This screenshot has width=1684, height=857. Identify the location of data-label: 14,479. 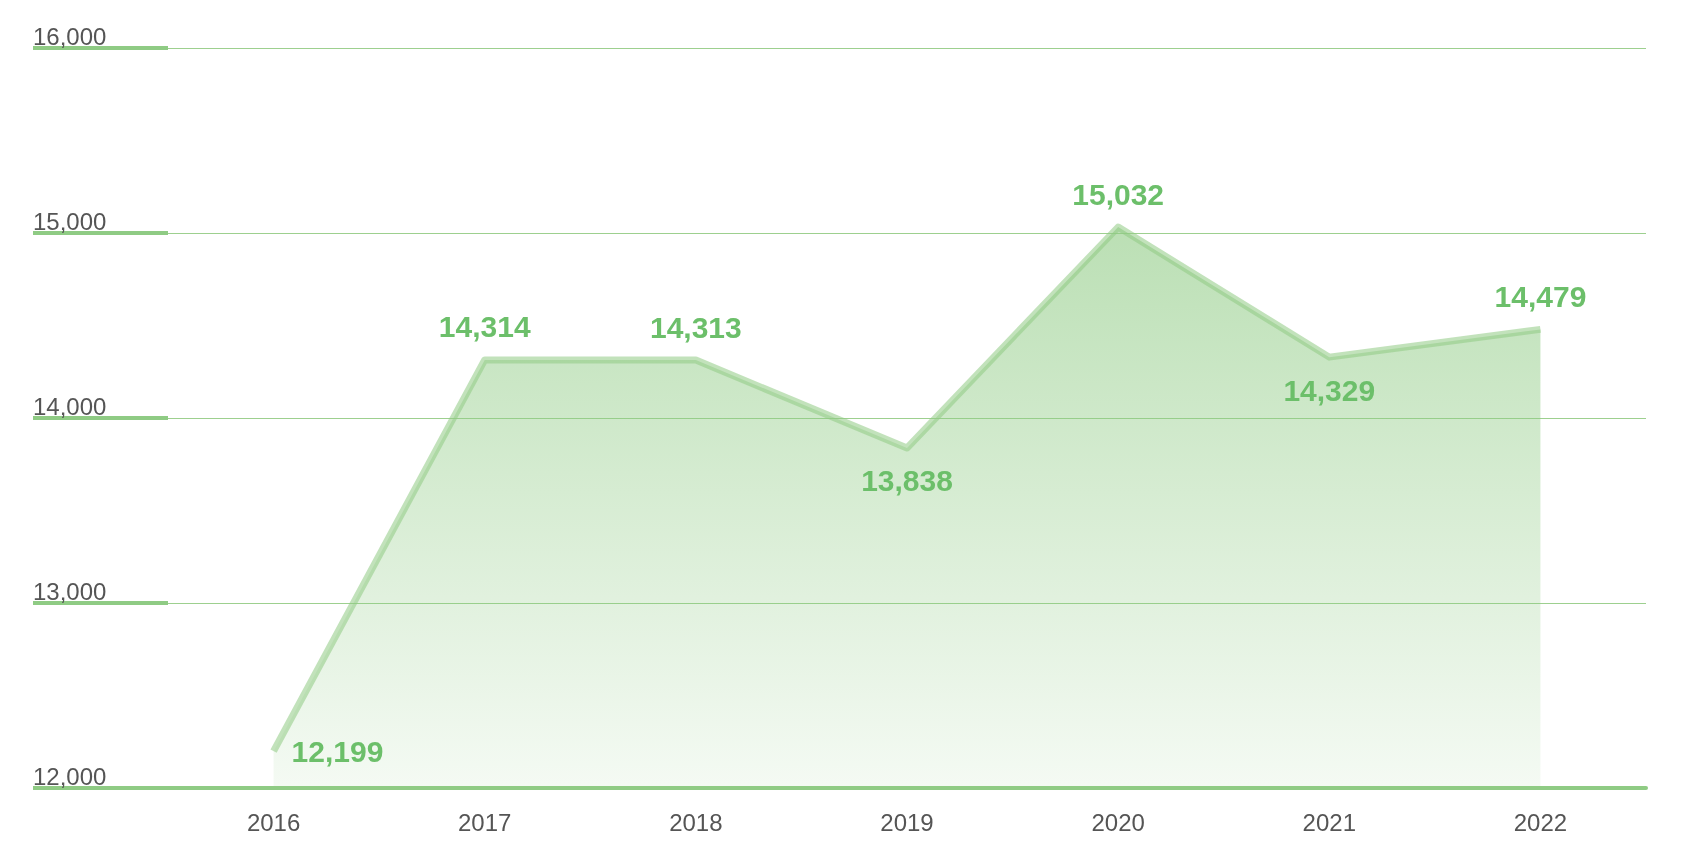
(1540, 296).